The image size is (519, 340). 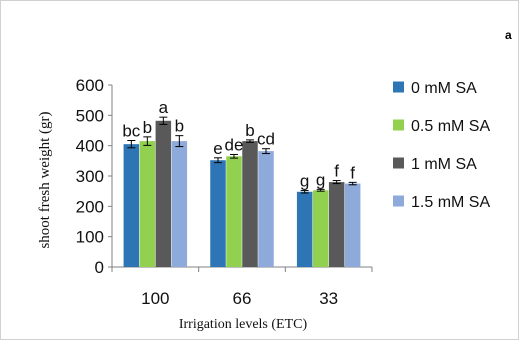 What do you see at coordinates (217, 148) in the screenshot?
I see `data-label: e` at bounding box center [217, 148].